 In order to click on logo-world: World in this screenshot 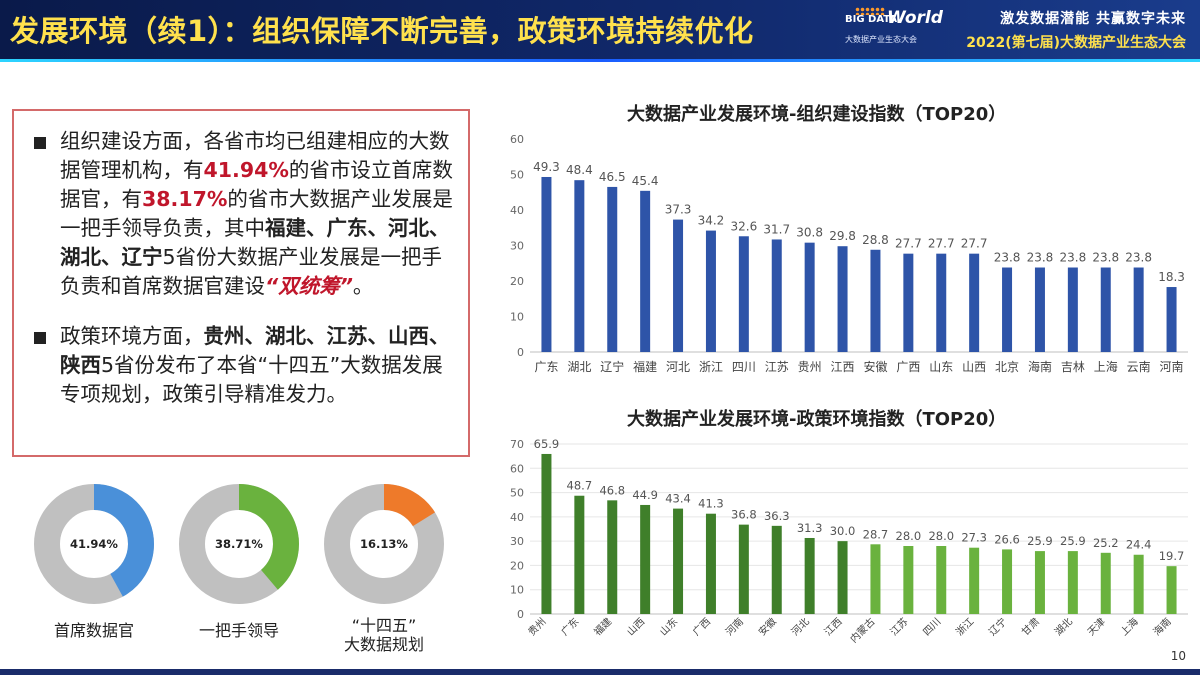, I will do `click(915, 18)`.